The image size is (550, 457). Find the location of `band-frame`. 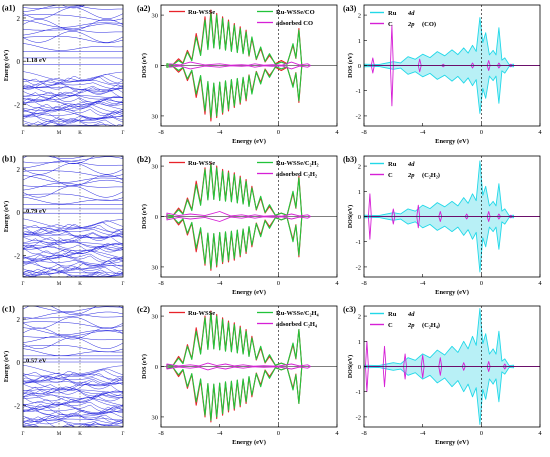

band-frame is located at coordinates (73, 366).